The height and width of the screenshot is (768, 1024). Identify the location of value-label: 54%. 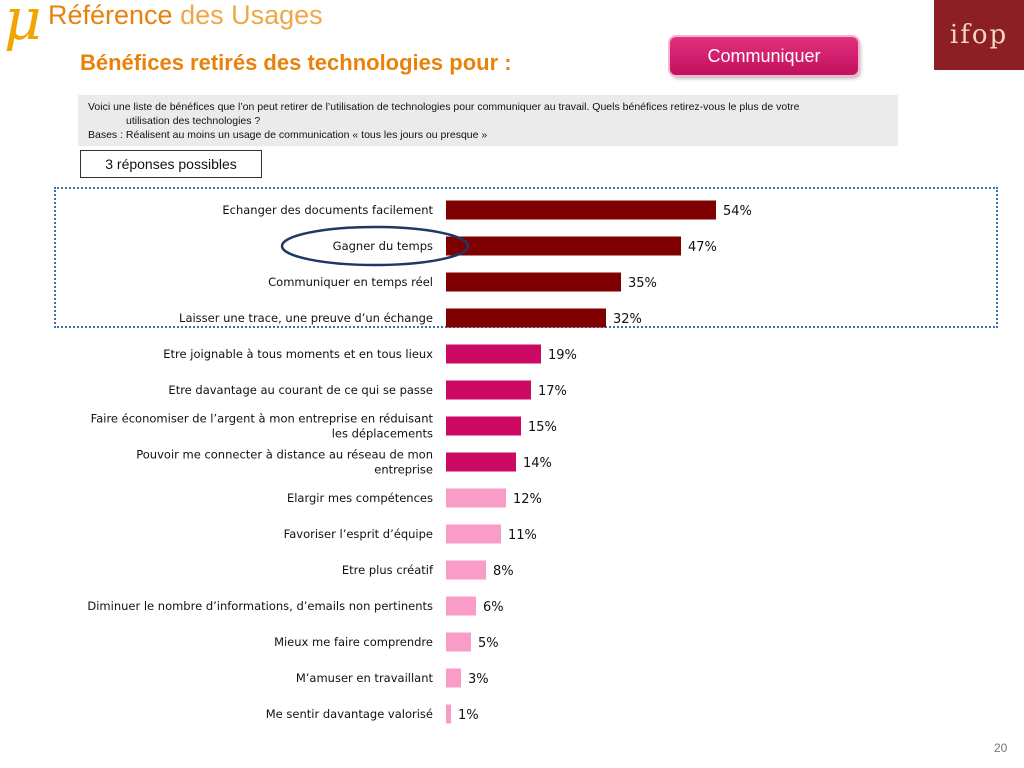
(737, 211).